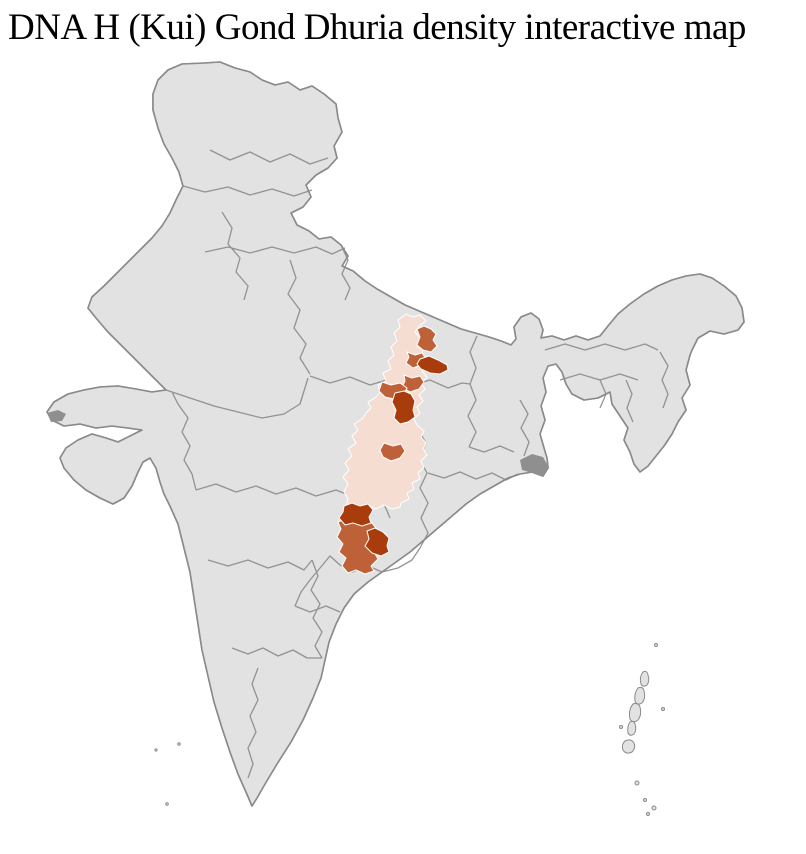  What do you see at coordinates (534, 465) in the screenshot?
I see `sundarbans-delta-patch` at bounding box center [534, 465].